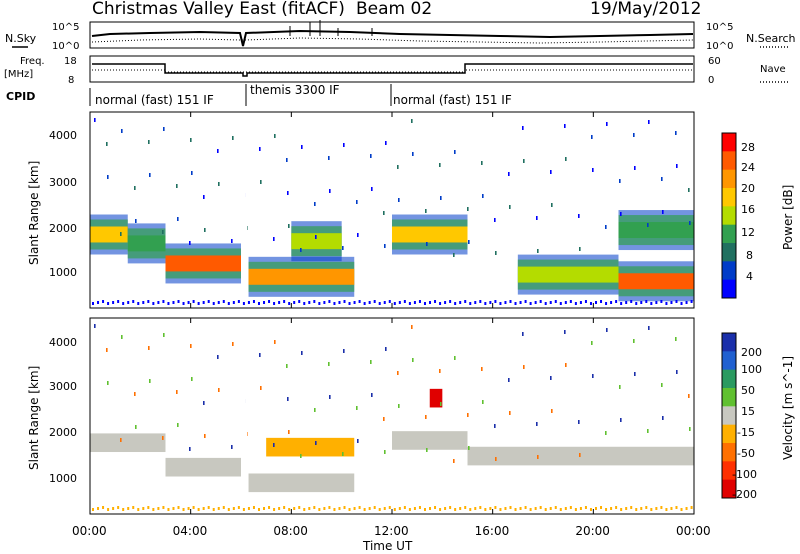  What do you see at coordinates (20, 96) in the screenshot?
I see `cpid-label: CPID` at bounding box center [20, 96].